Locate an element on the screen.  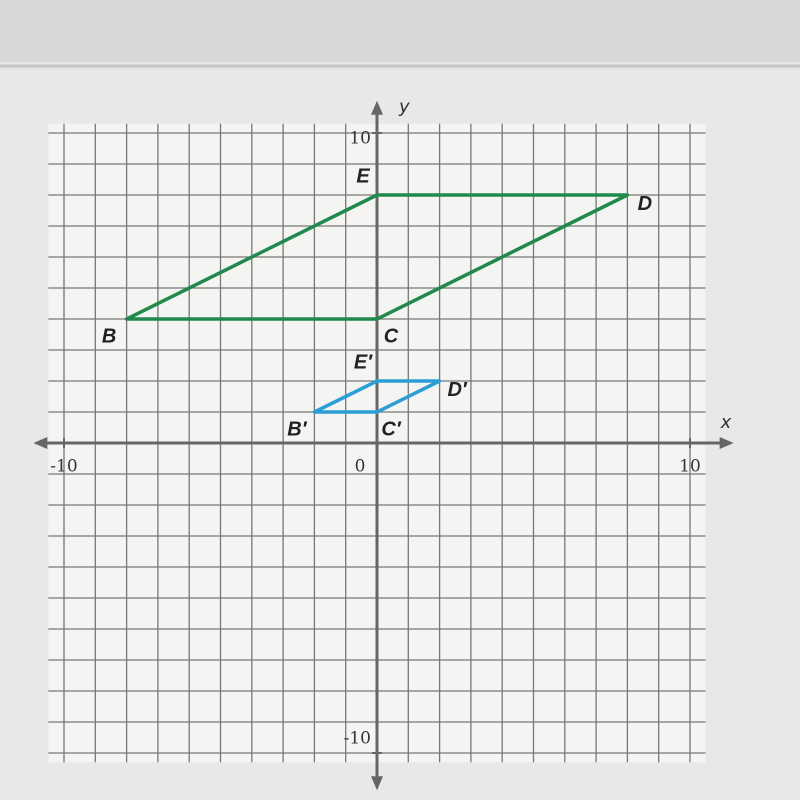
x-tick-label: 0 is located at coordinates (360, 467).